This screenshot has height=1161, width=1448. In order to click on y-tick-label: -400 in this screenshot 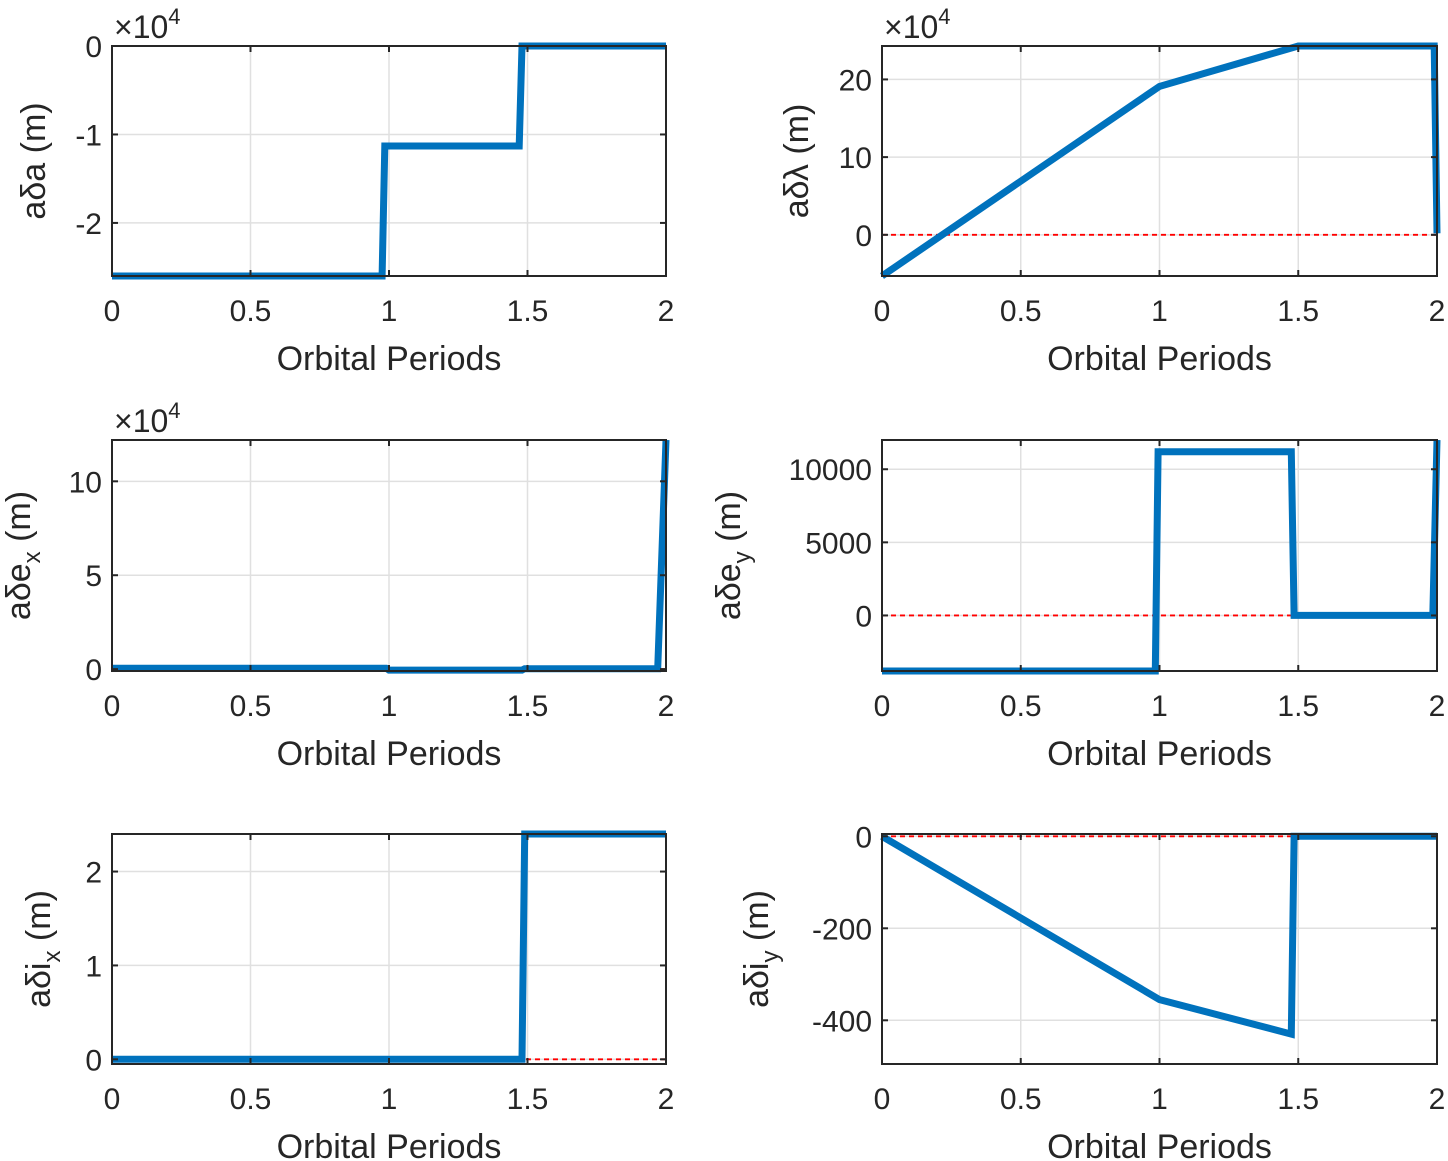, I will do `click(842, 1021)`.